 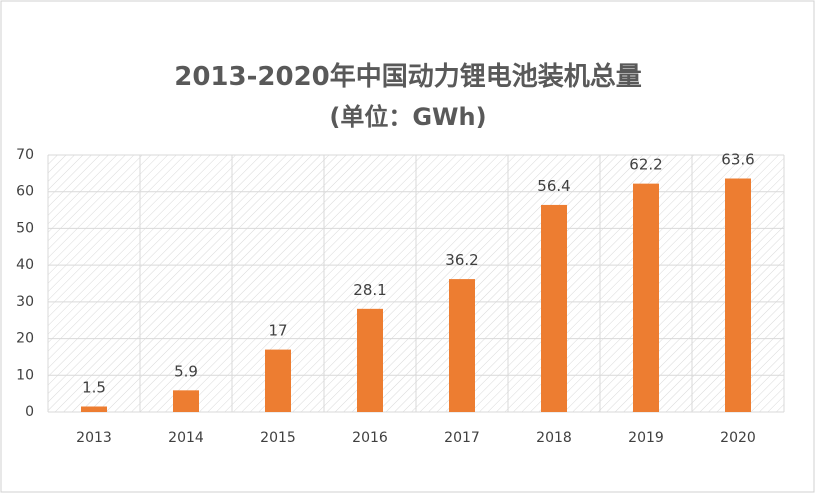 I want to click on x-tick-label: 2014, so click(x=186, y=438).